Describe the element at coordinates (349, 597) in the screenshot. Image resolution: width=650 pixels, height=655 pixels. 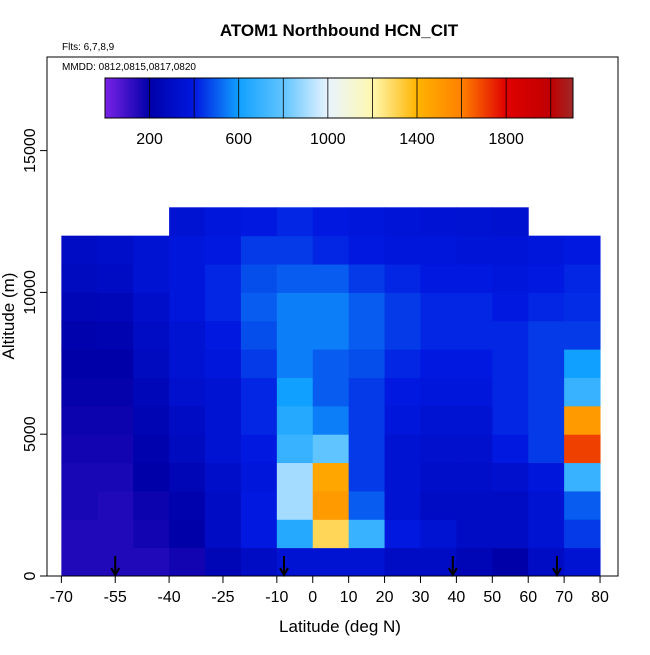
I see `x-tick-label: 10` at that location.